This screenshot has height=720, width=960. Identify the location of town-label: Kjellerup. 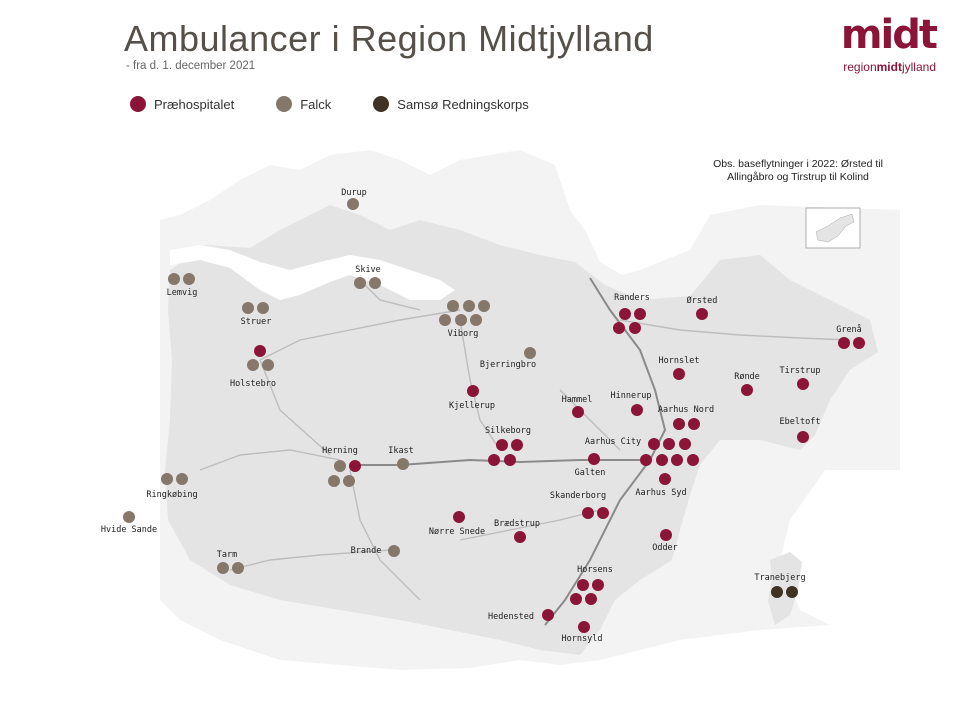
(472, 406).